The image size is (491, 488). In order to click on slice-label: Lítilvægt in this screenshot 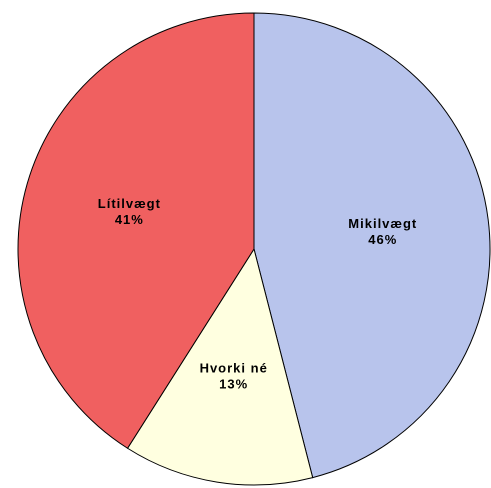, I will do `click(129, 203)`.